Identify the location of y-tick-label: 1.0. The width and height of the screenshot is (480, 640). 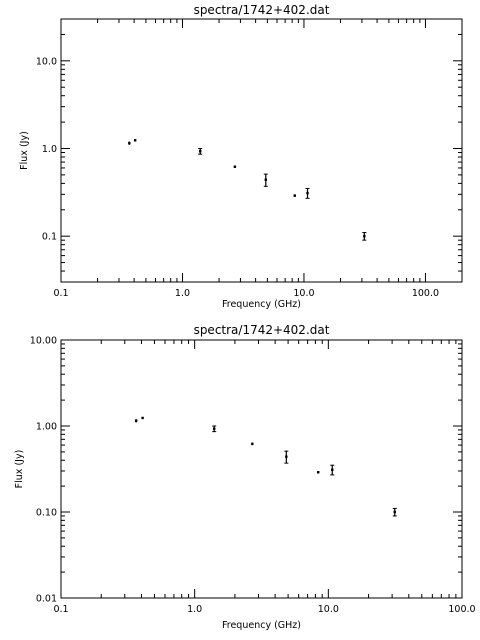
(49, 149).